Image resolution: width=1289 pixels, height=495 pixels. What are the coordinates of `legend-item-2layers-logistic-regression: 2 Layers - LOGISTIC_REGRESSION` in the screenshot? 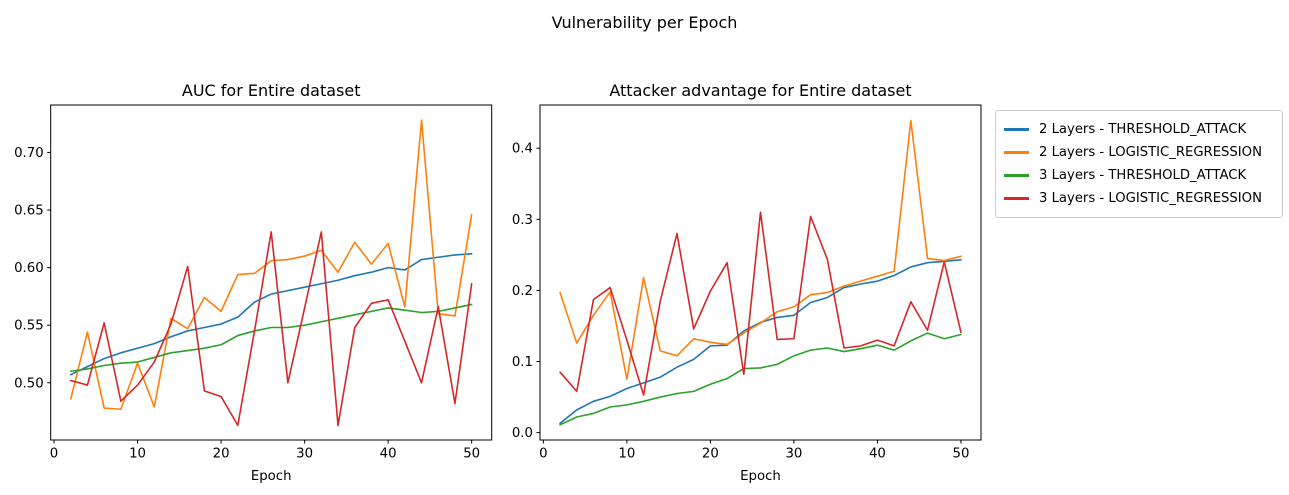 It's located at (1139, 152).